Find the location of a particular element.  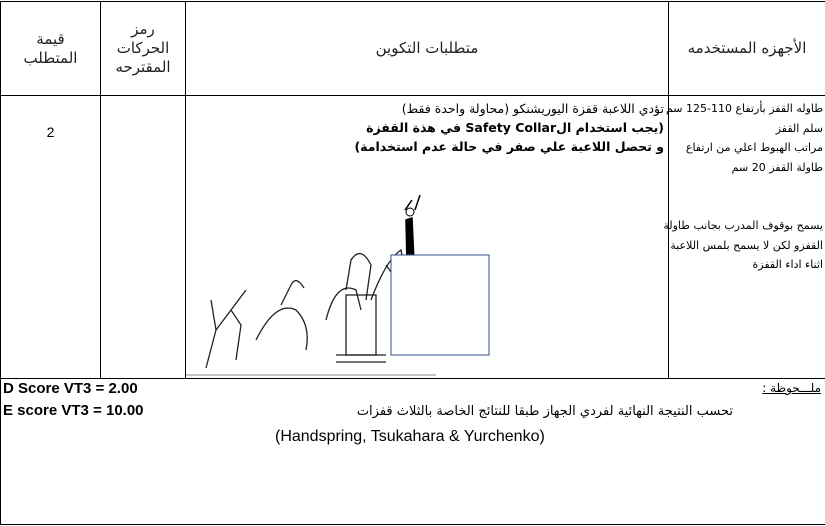

equipment-line: اثناء اداء القفزة is located at coordinates (787, 264).